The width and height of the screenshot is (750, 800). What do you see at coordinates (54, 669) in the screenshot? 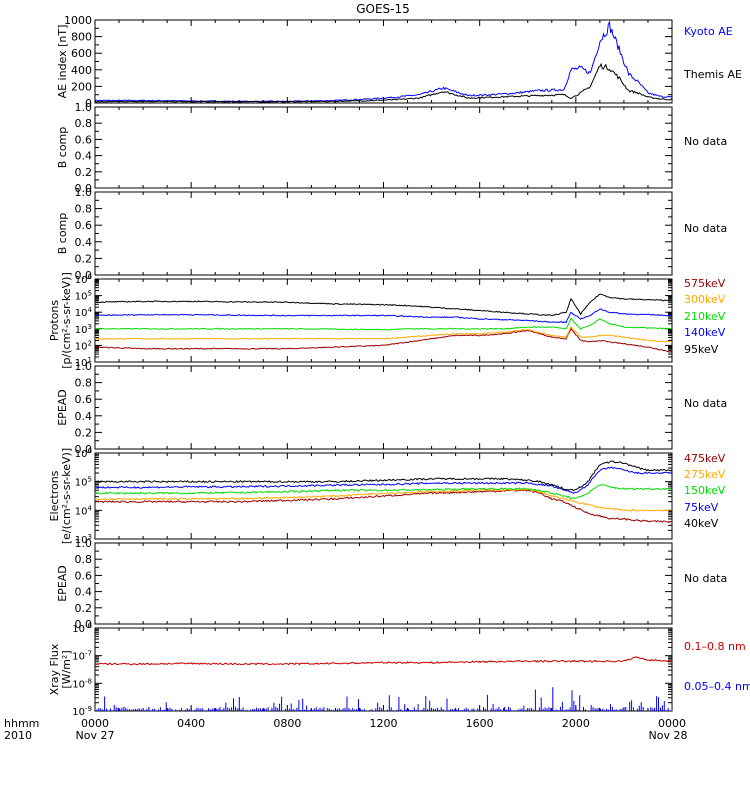
I see `y-axis-title: Xray Flux` at bounding box center [54, 669].